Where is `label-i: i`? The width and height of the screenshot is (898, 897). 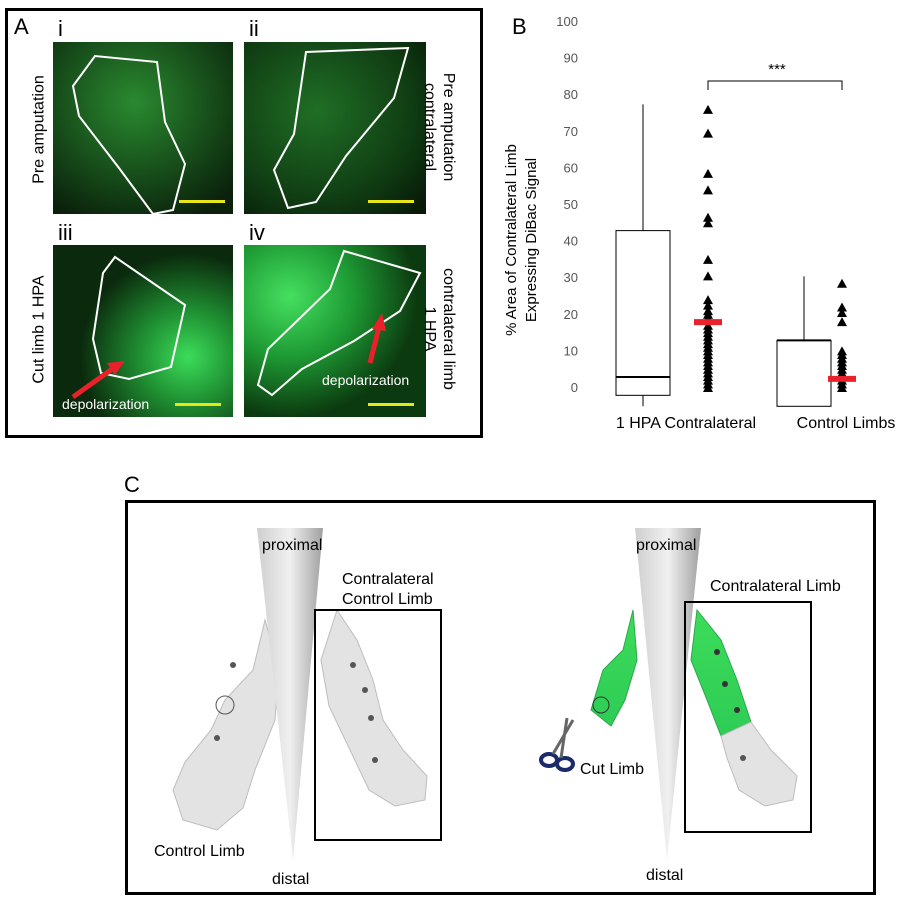 label-i: i is located at coordinates (60, 28).